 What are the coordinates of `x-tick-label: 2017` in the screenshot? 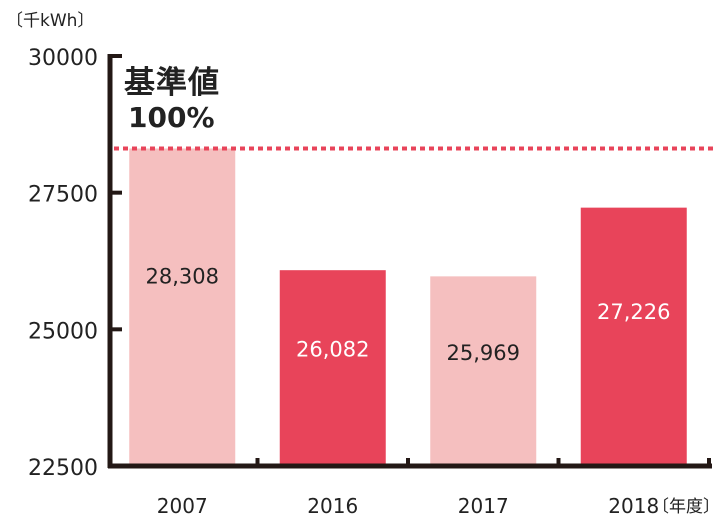 It's located at (483, 506).